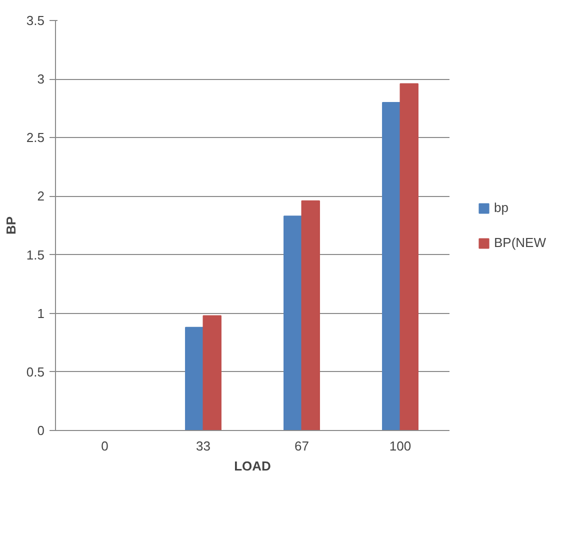 This screenshot has width=574, height=548. Describe the element at coordinates (41, 196) in the screenshot. I see `y-tick-label: 2` at that location.